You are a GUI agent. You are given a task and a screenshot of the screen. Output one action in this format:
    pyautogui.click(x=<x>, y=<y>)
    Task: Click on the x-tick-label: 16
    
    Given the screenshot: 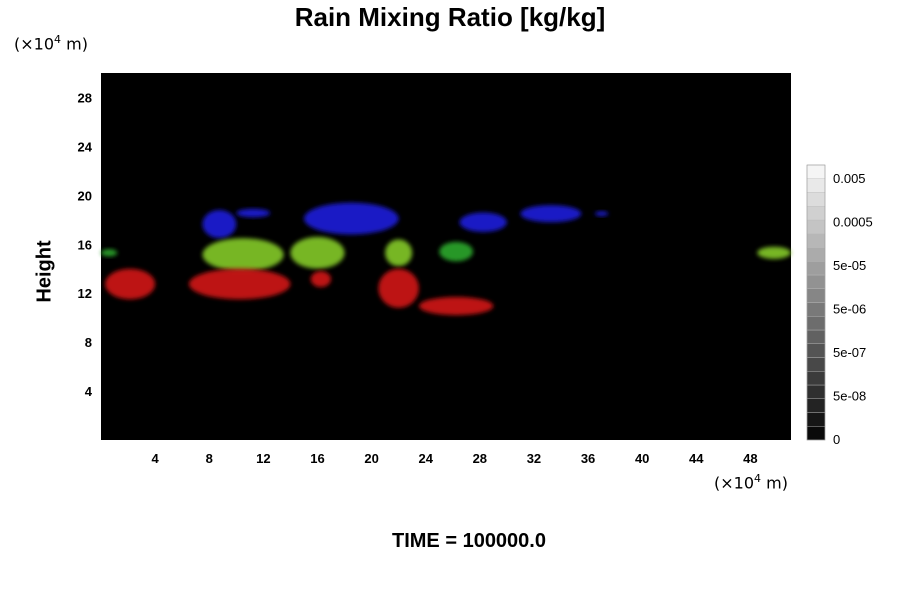 What is the action you would take?
    pyautogui.click(x=317, y=458)
    